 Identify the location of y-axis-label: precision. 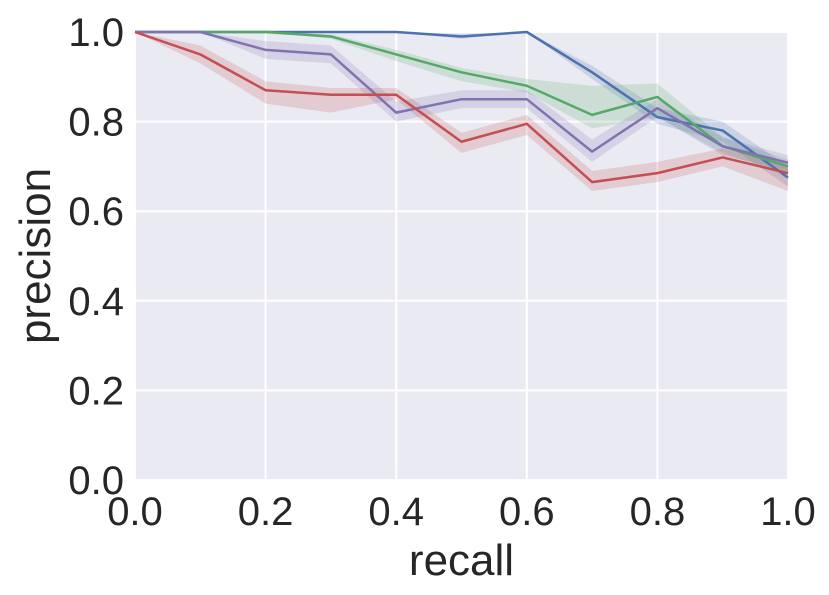
(35, 256).